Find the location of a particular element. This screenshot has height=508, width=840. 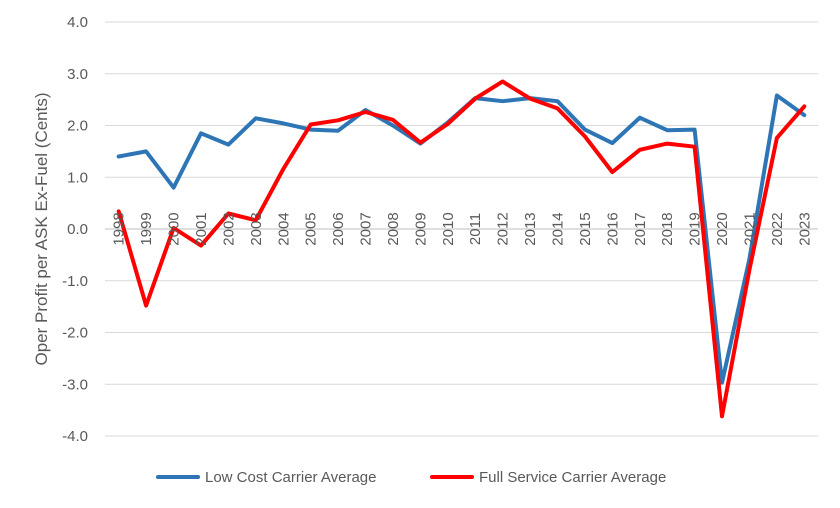

x-tick-label: 1999 is located at coordinates (146, 228).